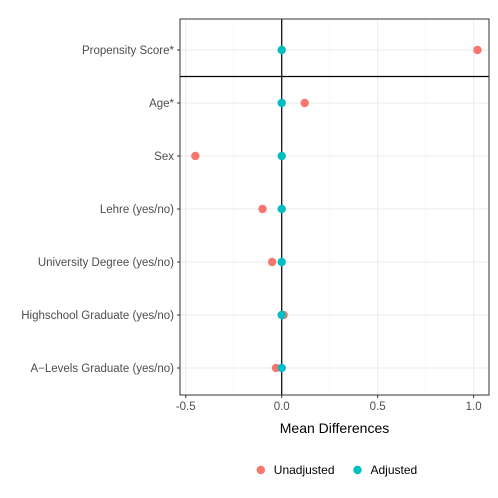  I want to click on y-tick-label: University Degree (yes/no), so click(106, 263).